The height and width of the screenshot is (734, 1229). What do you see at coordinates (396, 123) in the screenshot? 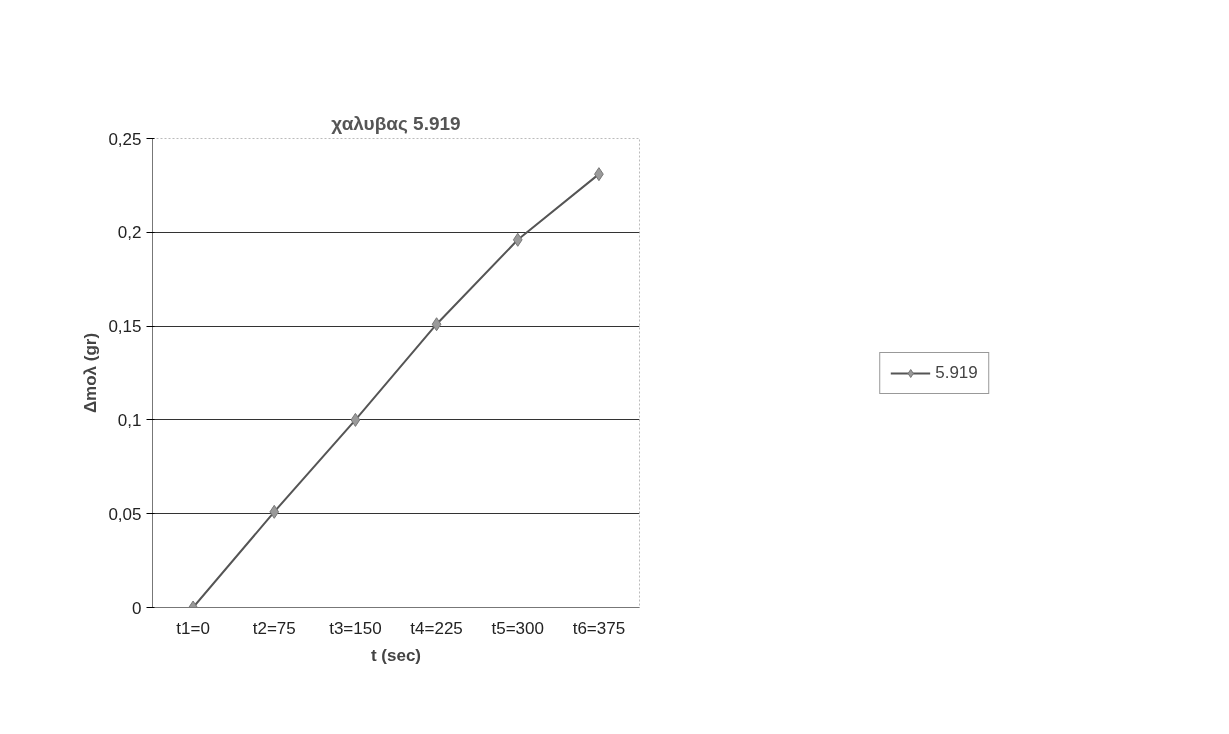
I see `chart-title: χαλυβας 5.919` at bounding box center [396, 123].